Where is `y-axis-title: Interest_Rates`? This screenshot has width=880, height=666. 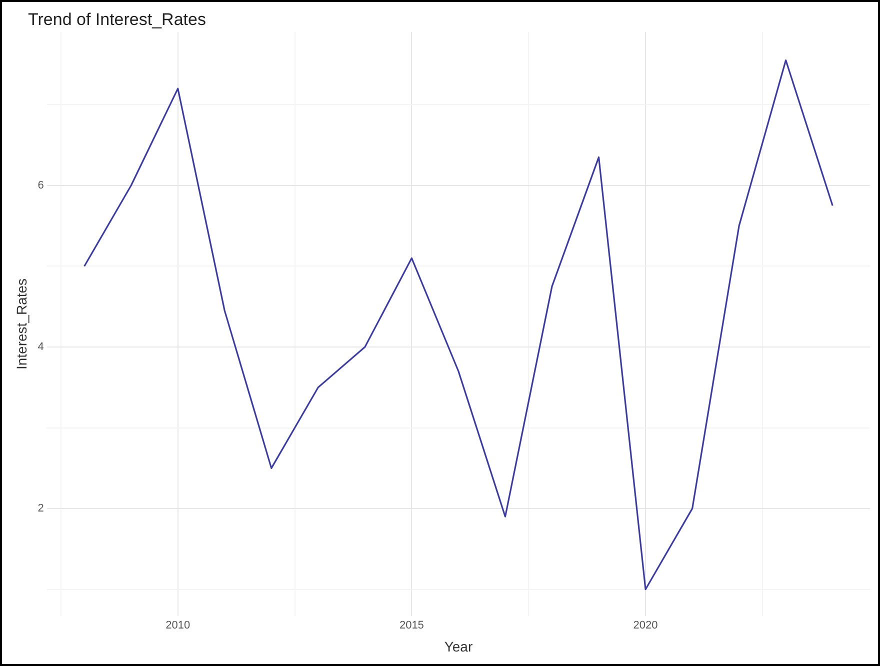 y-axis-title: Interest_Rates is located at coordinates (21, 324).